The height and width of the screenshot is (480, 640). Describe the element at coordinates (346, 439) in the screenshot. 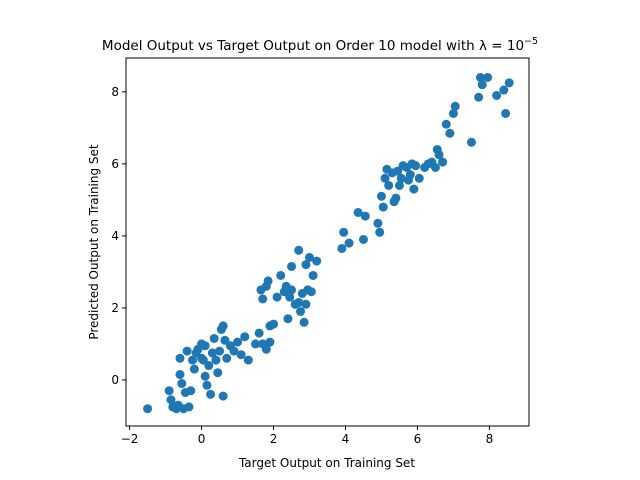

I see `x-tick-label: 4` at that location.